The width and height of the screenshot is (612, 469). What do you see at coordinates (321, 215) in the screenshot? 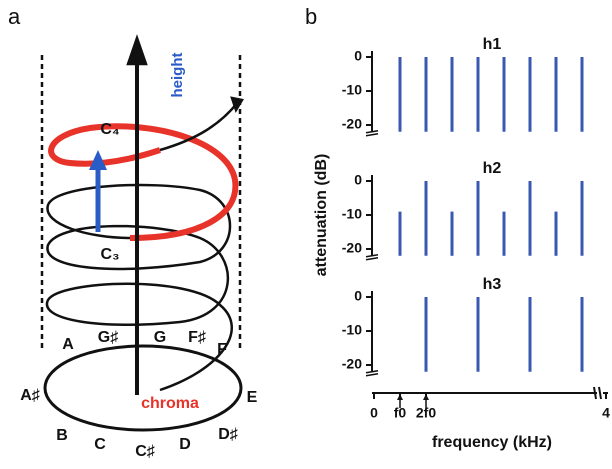
I see `y-axis-label: attenuation (dB)` at bounding box center [321, 215].